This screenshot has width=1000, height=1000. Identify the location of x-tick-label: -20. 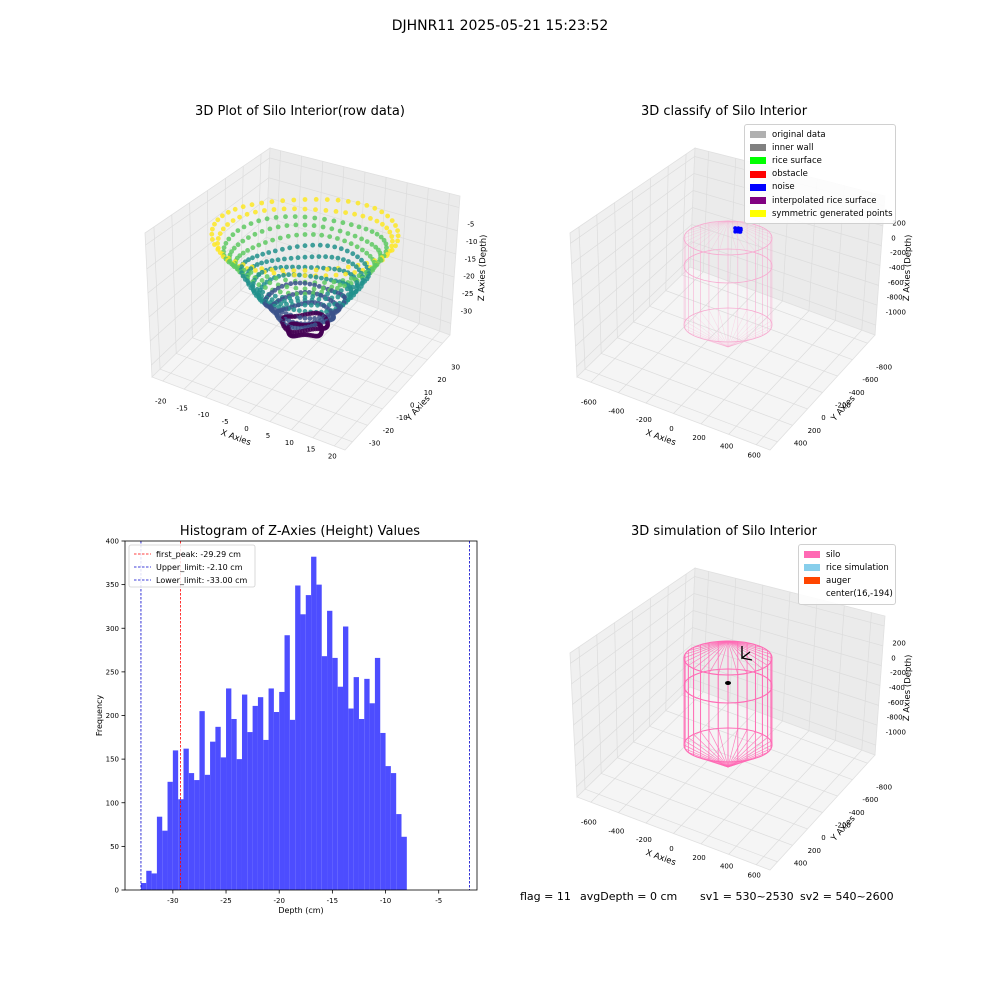
(278, 901).